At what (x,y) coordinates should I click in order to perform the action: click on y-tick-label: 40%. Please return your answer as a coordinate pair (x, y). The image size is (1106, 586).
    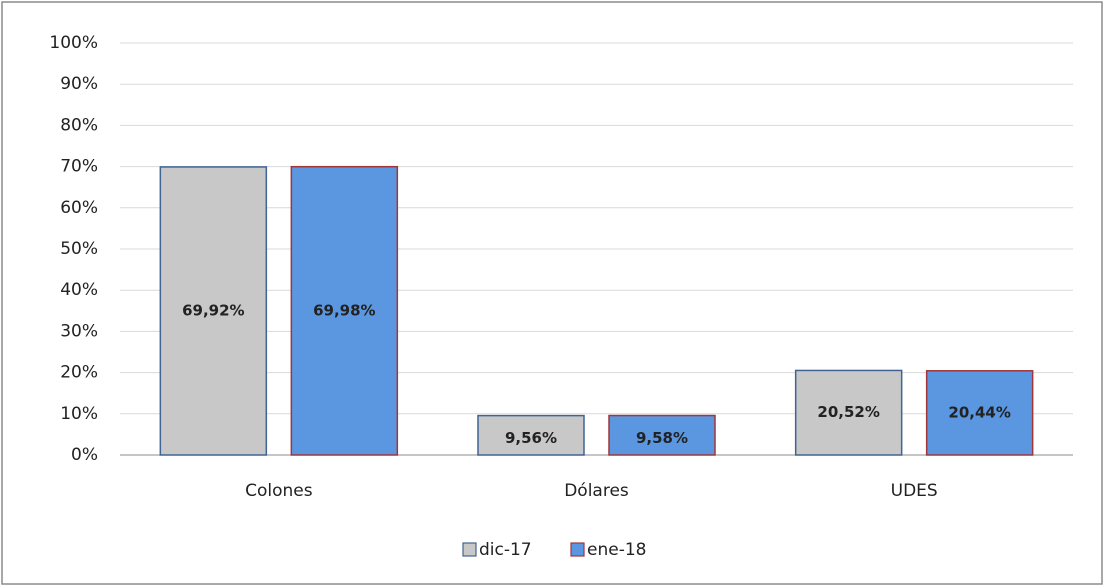
    Looking at the image, I should click on (79, 290).